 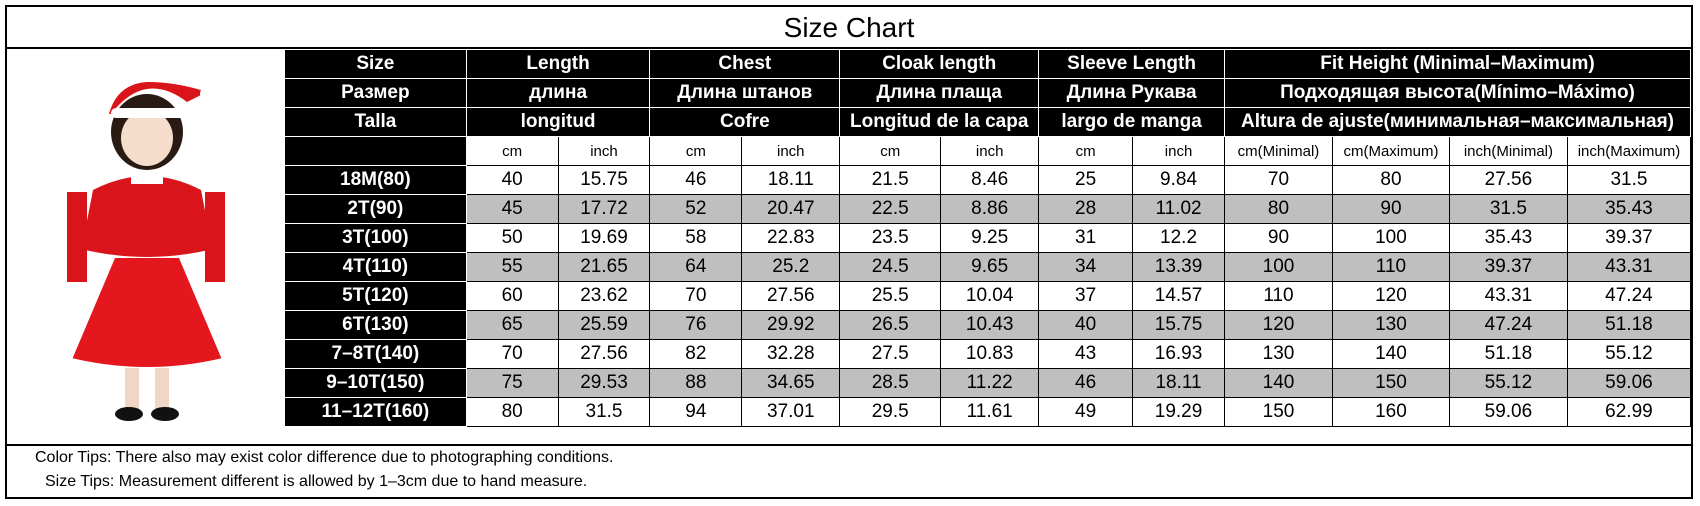 What do you see at coordinates (1390, 238) in the screenshot?
I see `value-cell: 100` at bounding box center [1390, 238].